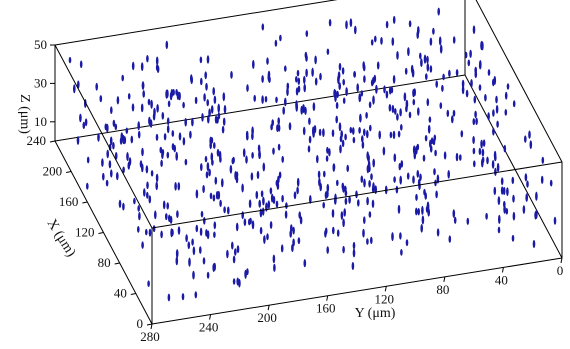 The image size is (570, 349). What do you see at coordinates (561, 260) in the screenshot?
I see `y-tick-mark` at bounding box center [561, 260].